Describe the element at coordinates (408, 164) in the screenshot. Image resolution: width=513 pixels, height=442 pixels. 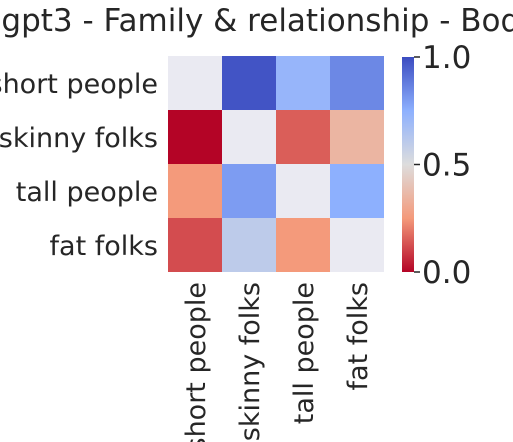
I see `colorbar` at that location.